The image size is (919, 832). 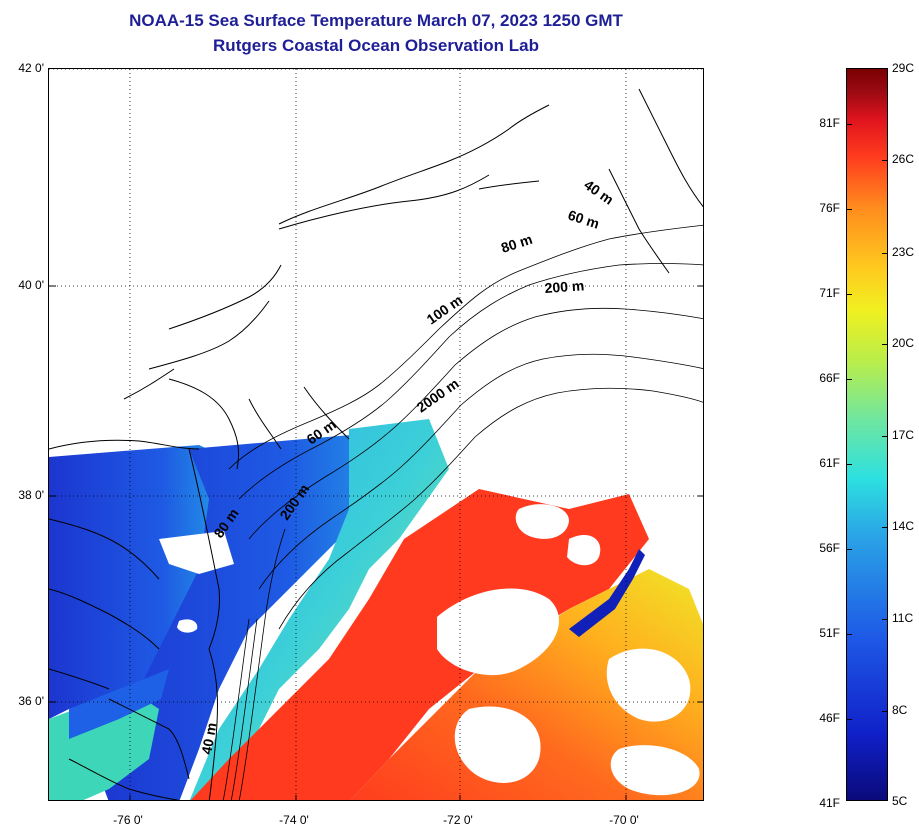 What do you see at coordinates (376, 45) in the screenshot?
I see `map-subtitle: Rutgers Coastal Ocean Observation Lab` at bounding box center [376, 45].